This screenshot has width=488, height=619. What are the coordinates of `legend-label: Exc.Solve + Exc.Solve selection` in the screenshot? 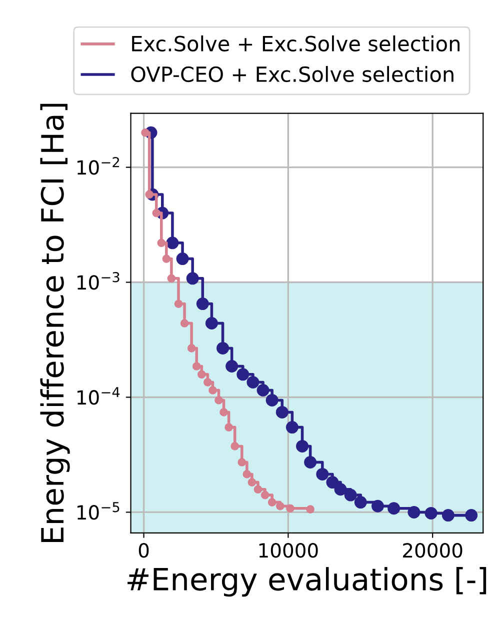 It's located at (296, 43).